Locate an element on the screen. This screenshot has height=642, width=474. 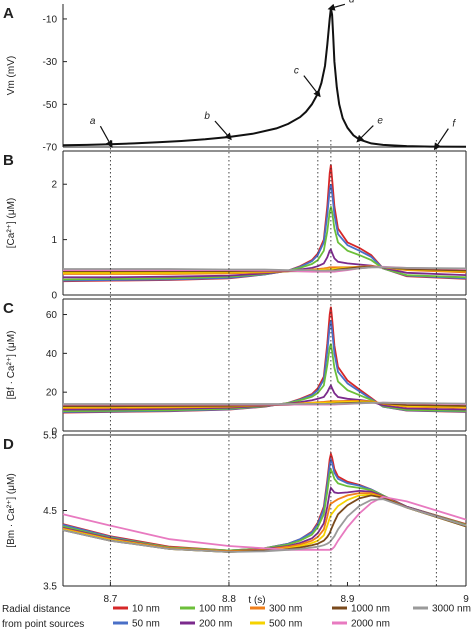
point-label: e is located at coordinates (380, 121).